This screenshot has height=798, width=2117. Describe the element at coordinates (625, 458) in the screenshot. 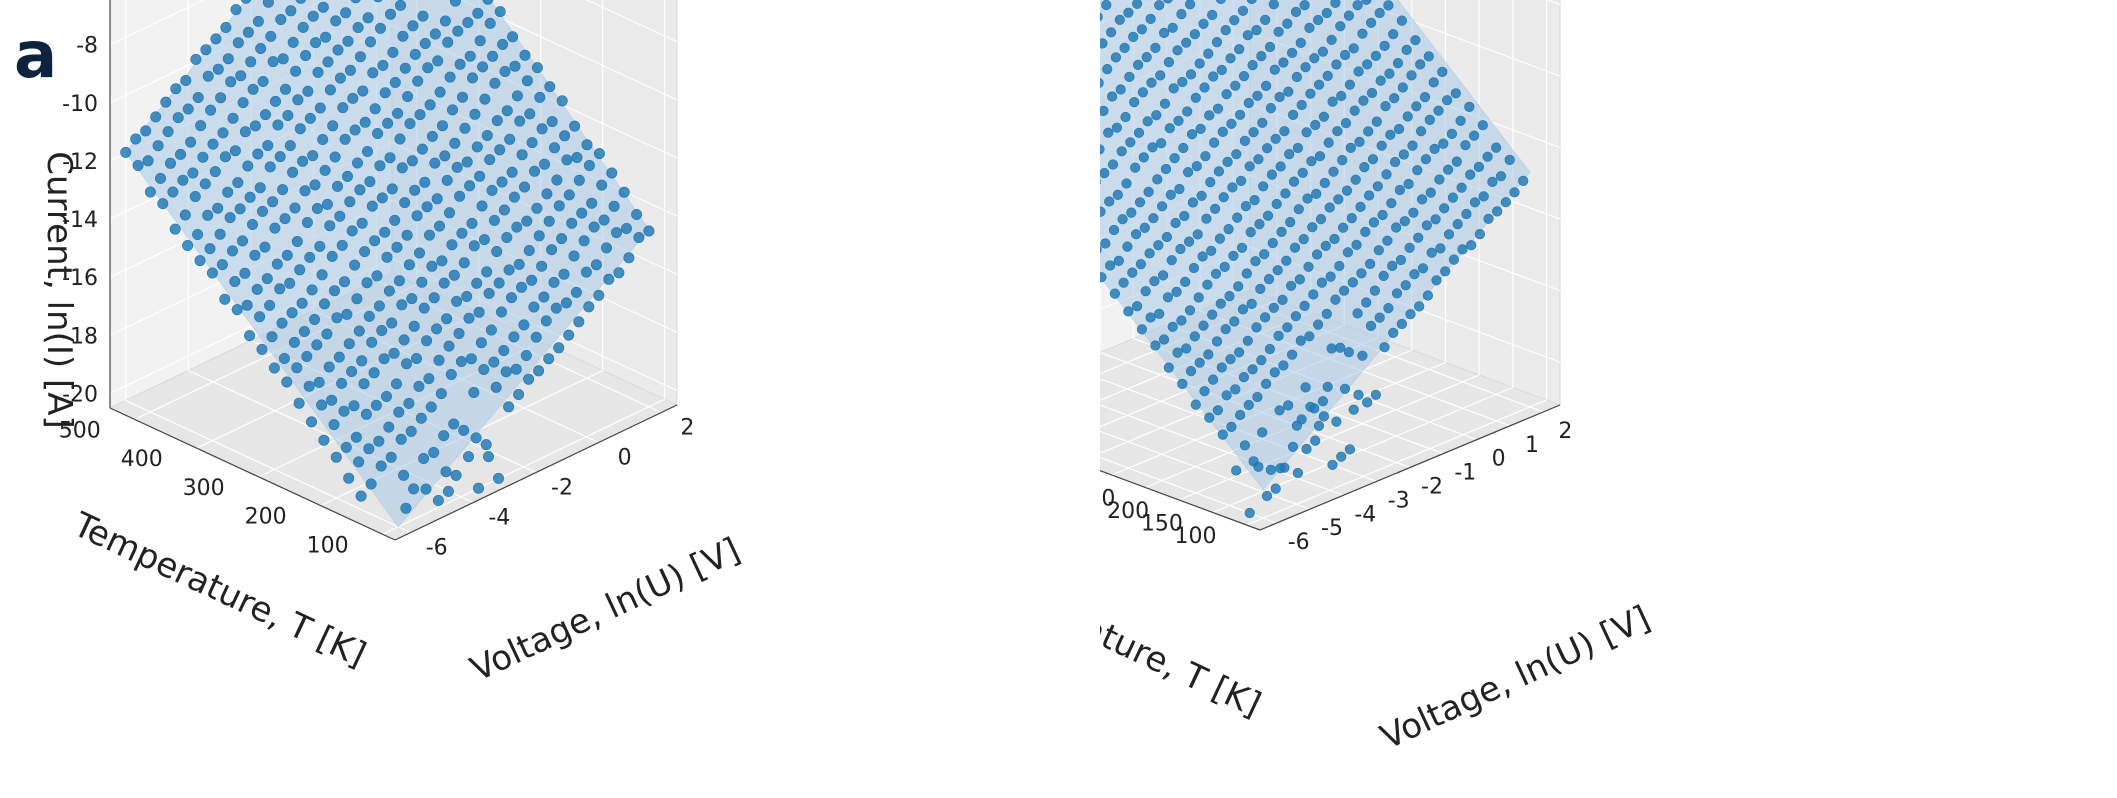

I see `x-tick-label: 0` at that location.